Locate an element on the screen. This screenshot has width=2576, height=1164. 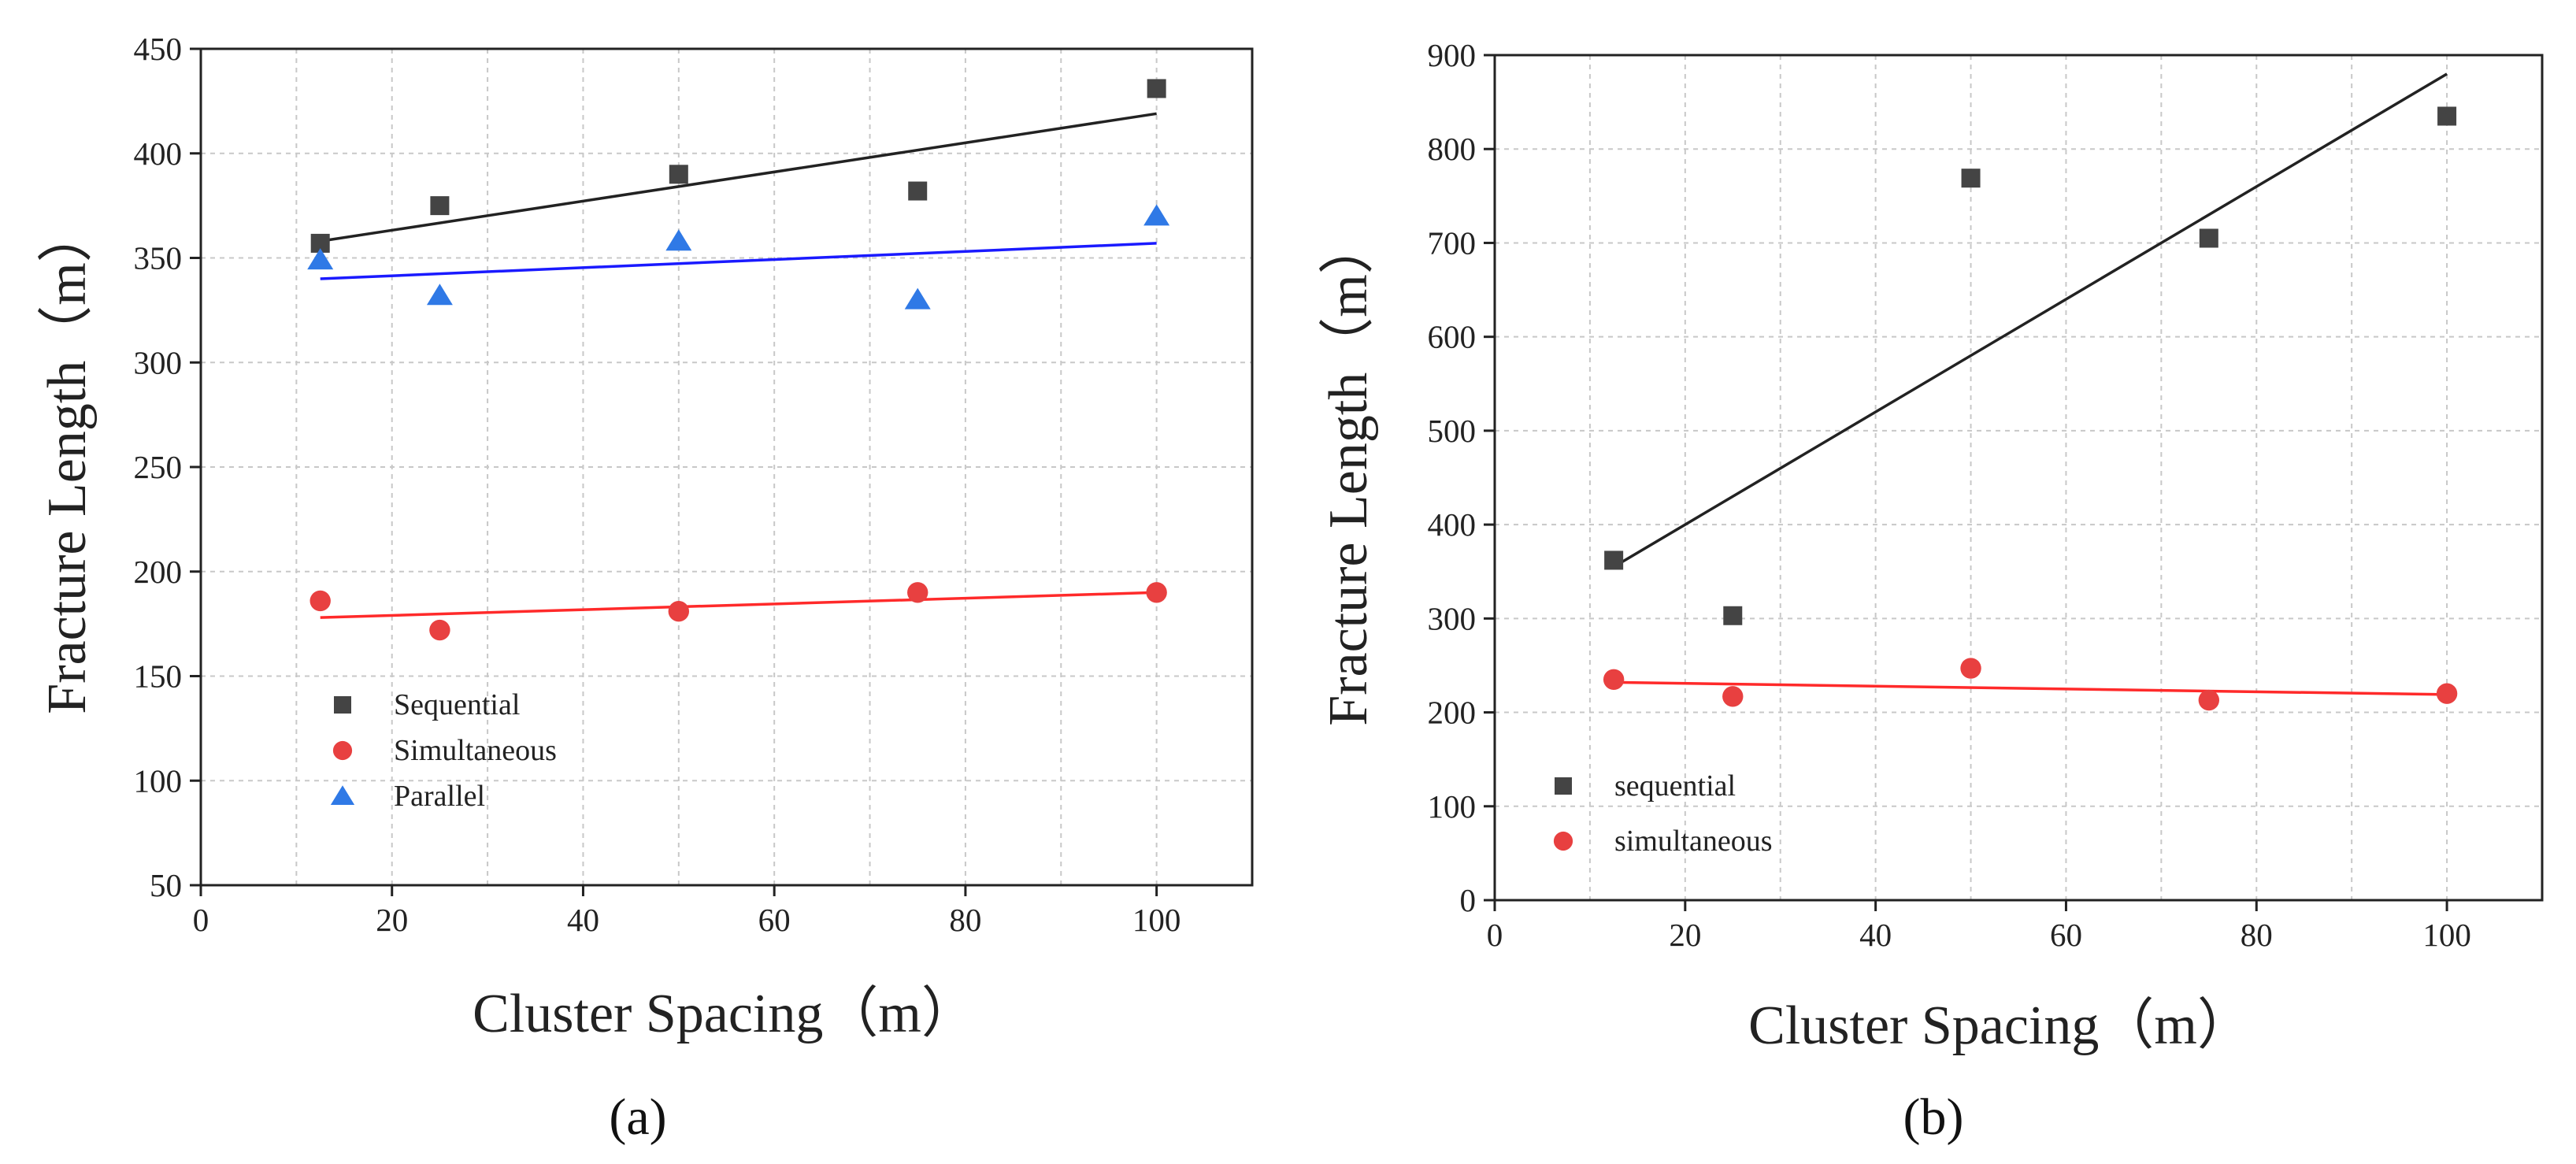
y-tick-label: 450 is located at coordinates (158, 49).